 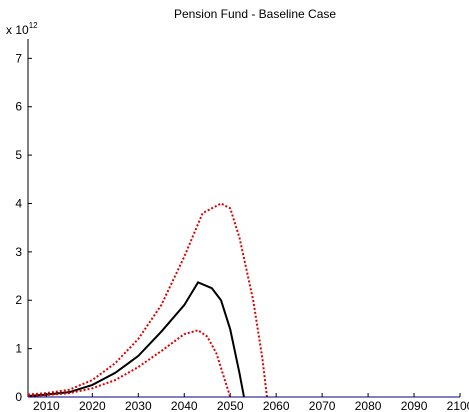 What do you see at coordinates (414, 405) in the screenshot?
I see `x-tick-label: 2090` at bounding box center [414, 405].